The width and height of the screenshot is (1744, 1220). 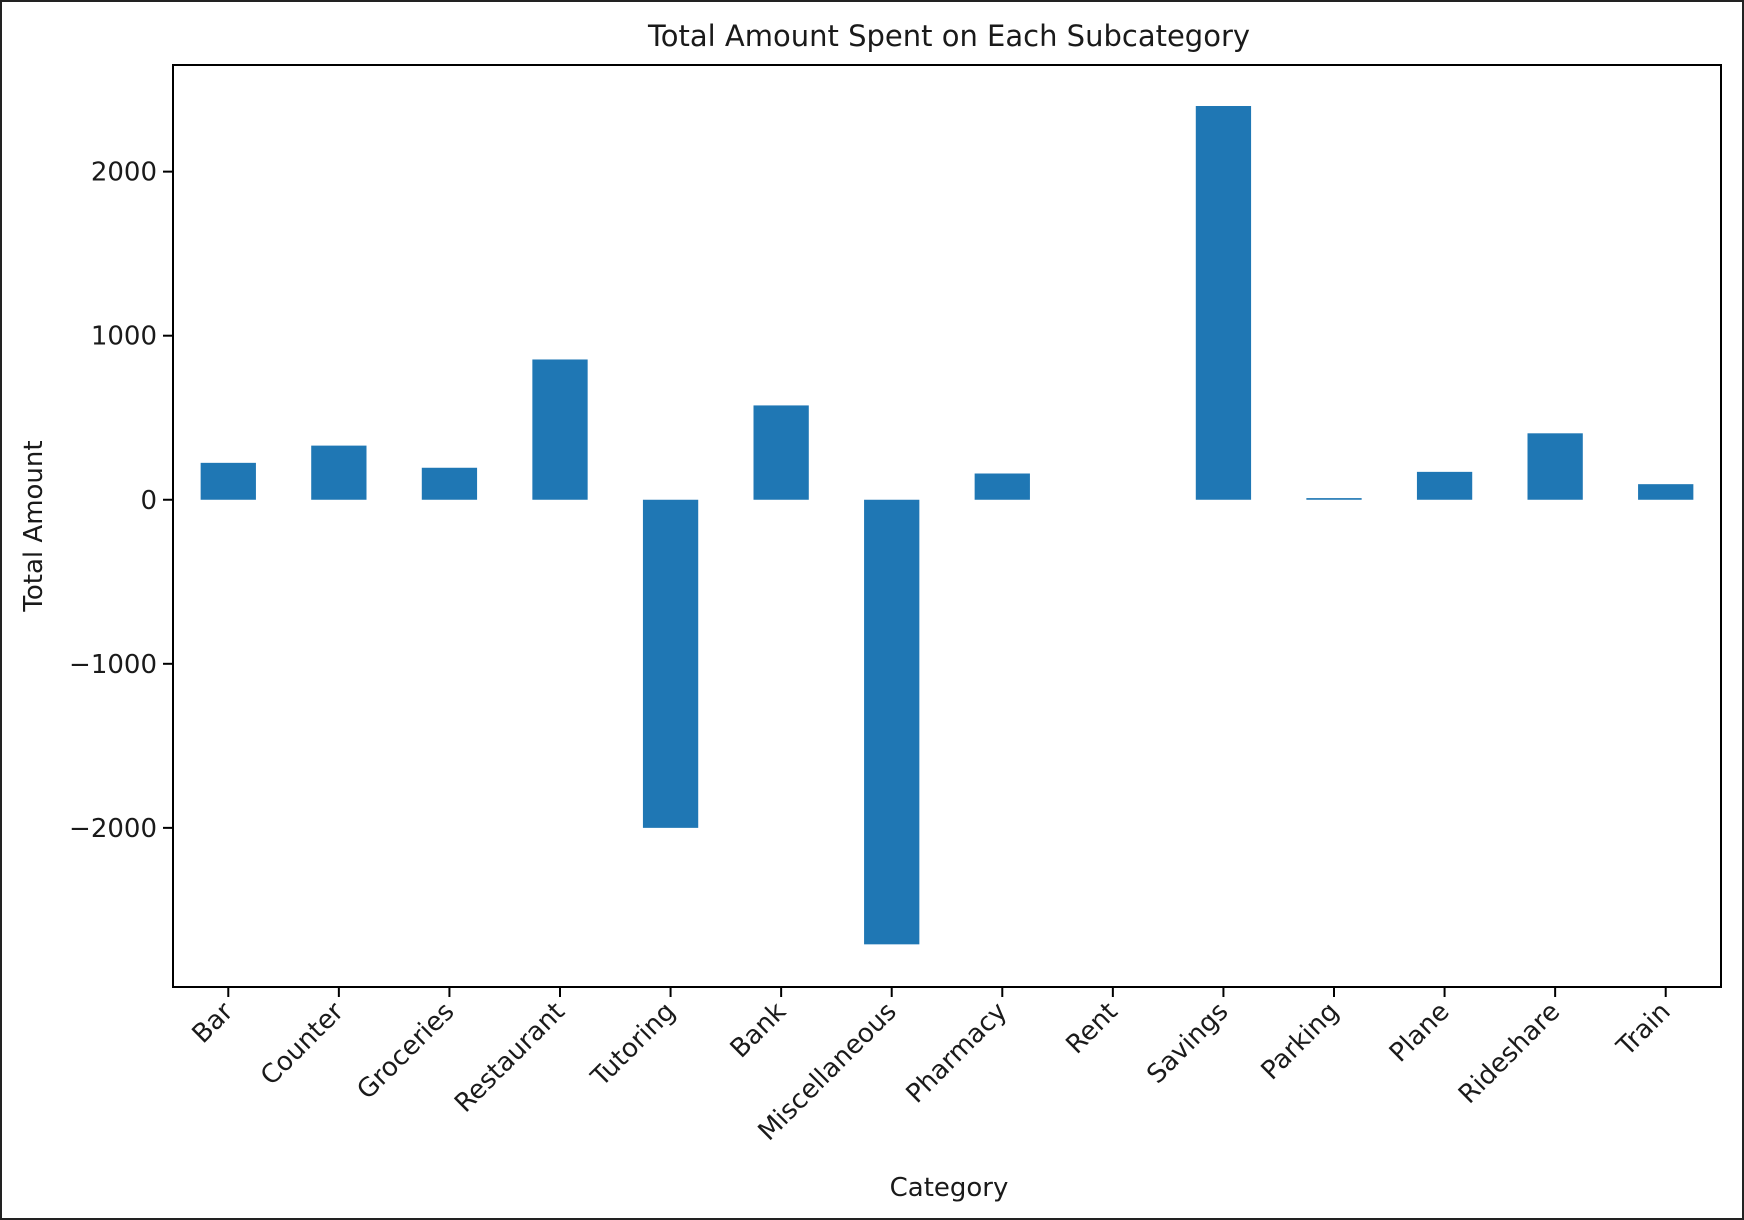 What do you see at coordinates (449, 483) in the screenshot?
I see `bar-groceries` at bounding box center [449, 483].